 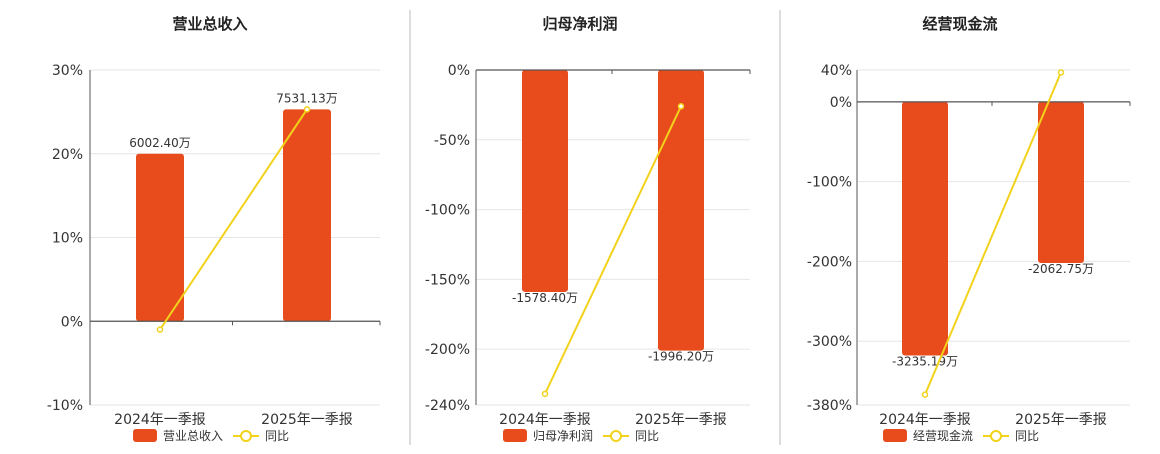 I want to click on y-tick-label: -300%, so click(x=829, y=342).